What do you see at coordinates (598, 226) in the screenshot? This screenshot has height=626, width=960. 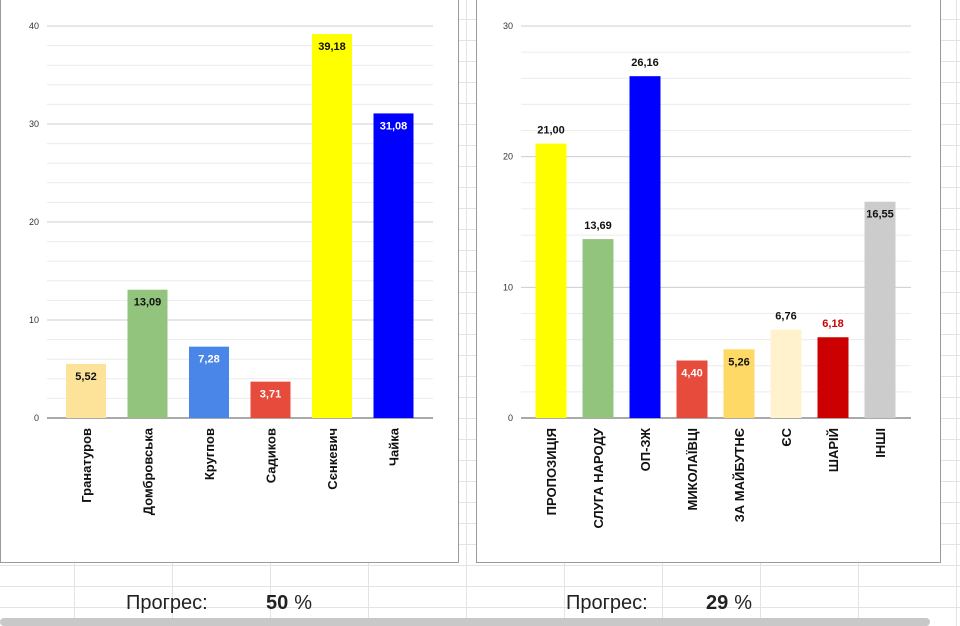 I see `bar-value-label: 13,69` at bounding box center [598, 226].